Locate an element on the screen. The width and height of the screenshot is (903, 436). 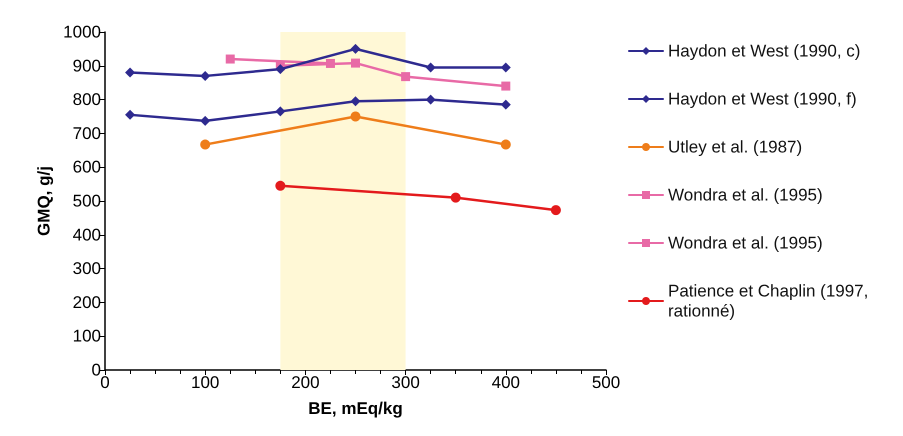
x-tick-label: 200 is located at coordinates (305, 382).